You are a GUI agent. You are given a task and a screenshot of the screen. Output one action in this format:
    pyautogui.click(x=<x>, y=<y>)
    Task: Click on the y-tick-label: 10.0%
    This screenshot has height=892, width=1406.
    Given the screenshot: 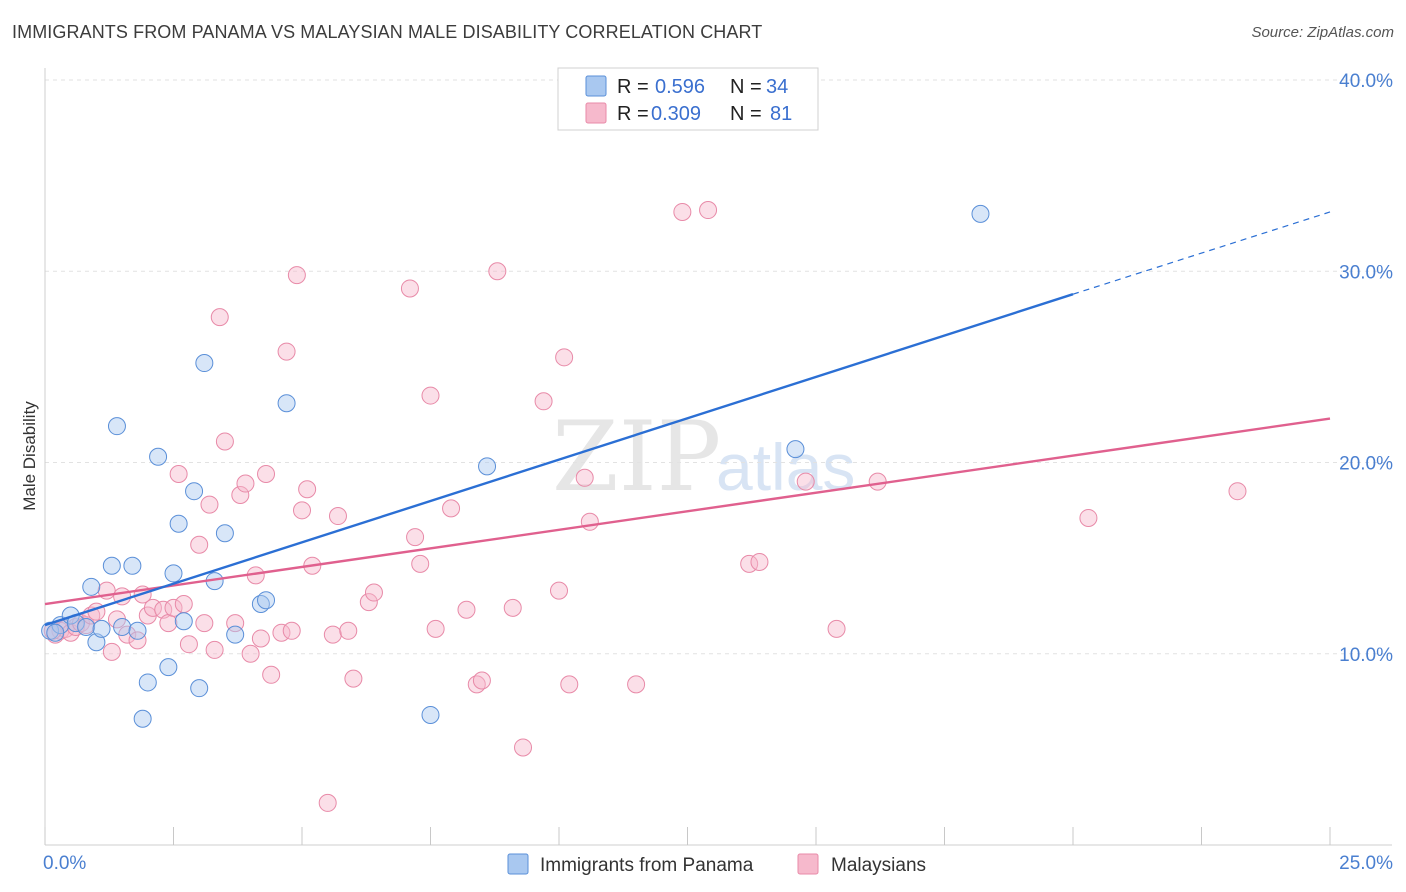 What is the action you would take?
    pyautogui.click(x=1366, y=655)
    